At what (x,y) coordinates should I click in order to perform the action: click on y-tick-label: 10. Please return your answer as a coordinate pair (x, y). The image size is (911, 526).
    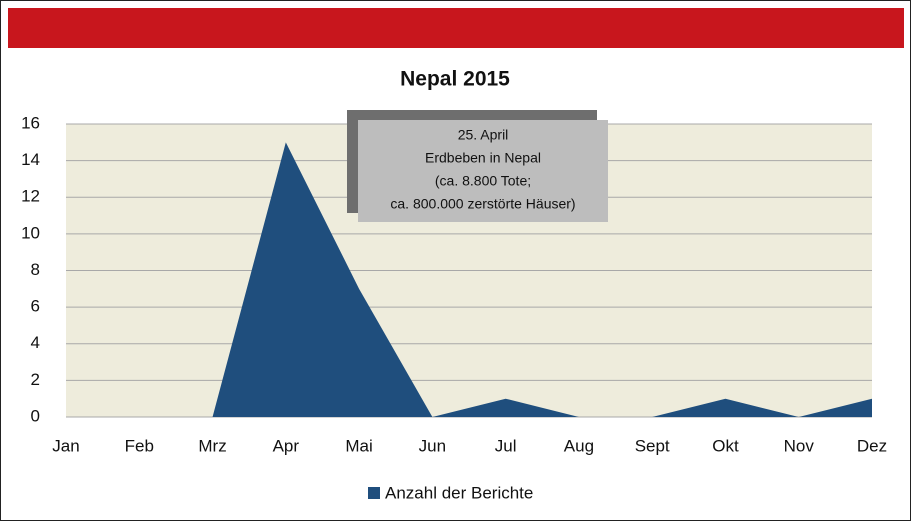
    Looking at the image, I should click on (30, 232).